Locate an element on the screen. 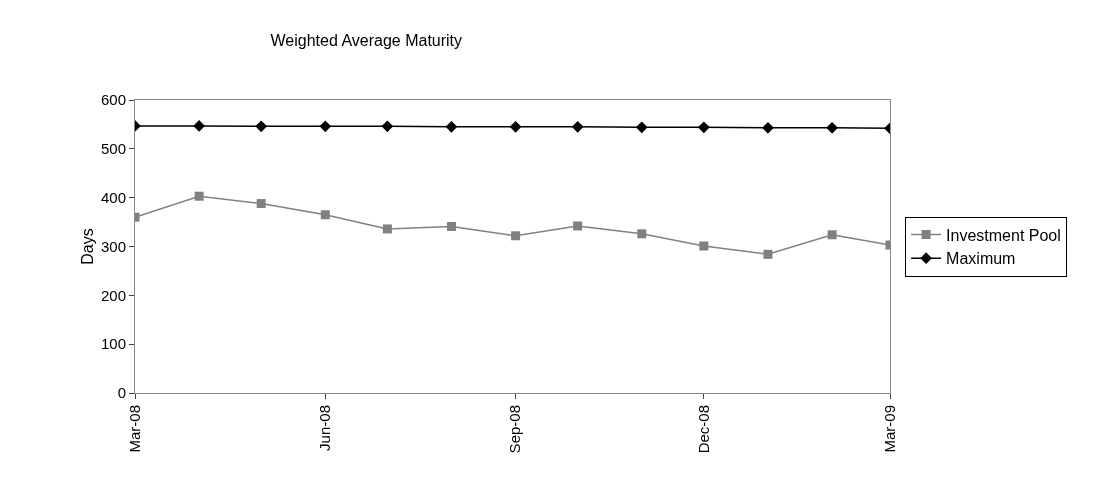 This screenshot has height=491, width=1110. x-tick-label: Jun-08 is located at coordinates (325, 428).